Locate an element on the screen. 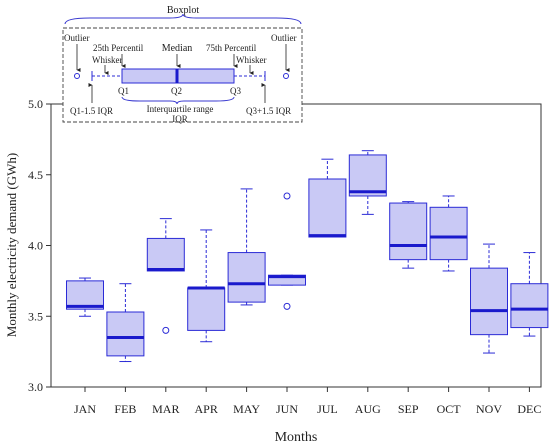 The image size is (550, 444). legend-q1-label: Q1 is located at coordinates (123, 91).